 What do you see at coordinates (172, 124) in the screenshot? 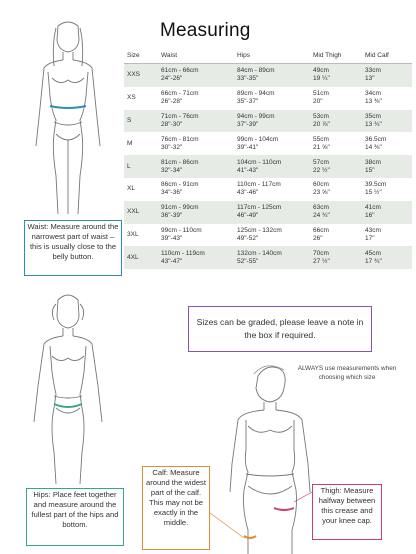
I see `waist-in-value: 28"-30"` at bounding box center [172, 124].